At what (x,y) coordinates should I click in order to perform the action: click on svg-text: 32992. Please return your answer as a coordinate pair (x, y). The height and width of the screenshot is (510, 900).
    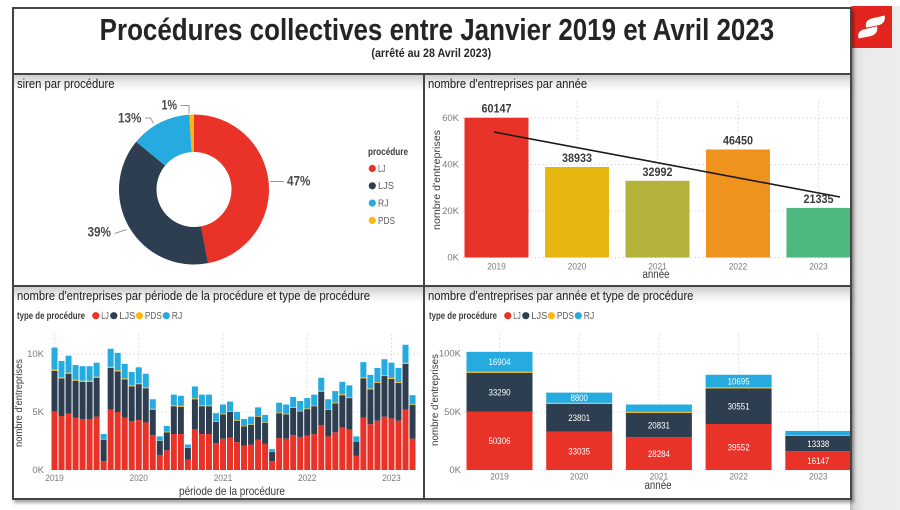
    Looking at the image, I should click on (658, 173).